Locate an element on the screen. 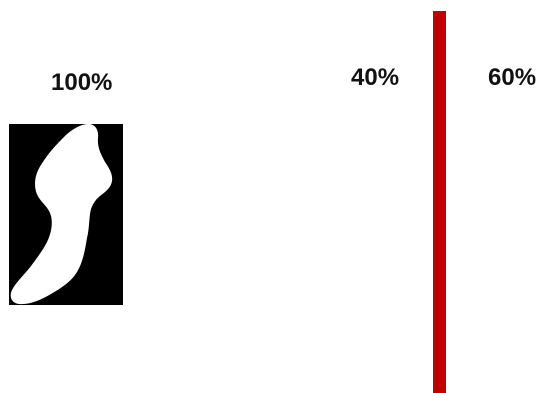  label-60-percent: 60% is located at coordinates (512, 77).